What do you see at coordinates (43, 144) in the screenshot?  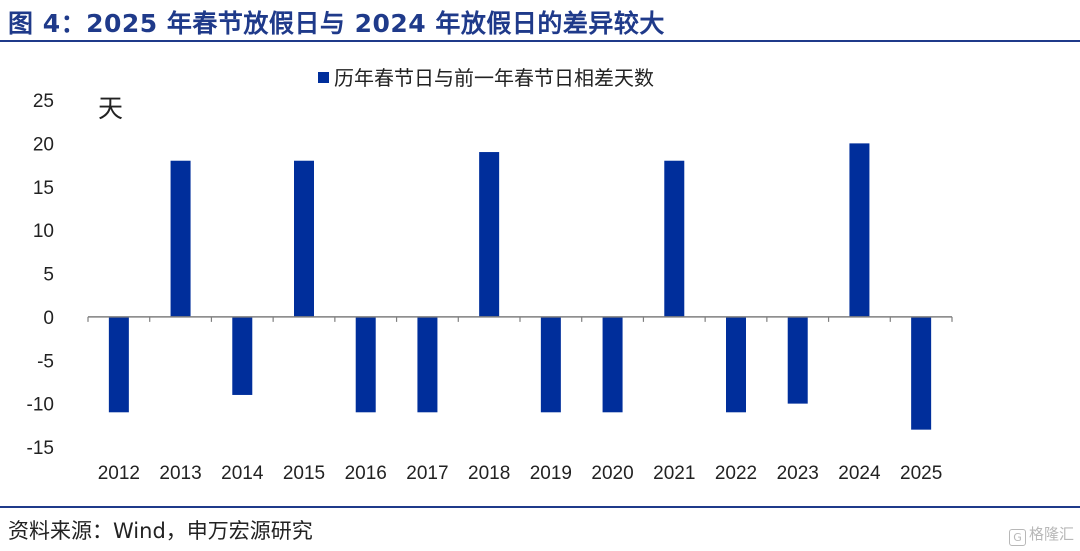 I see `y-tick-label: 20` at bounding box center [43, 144].